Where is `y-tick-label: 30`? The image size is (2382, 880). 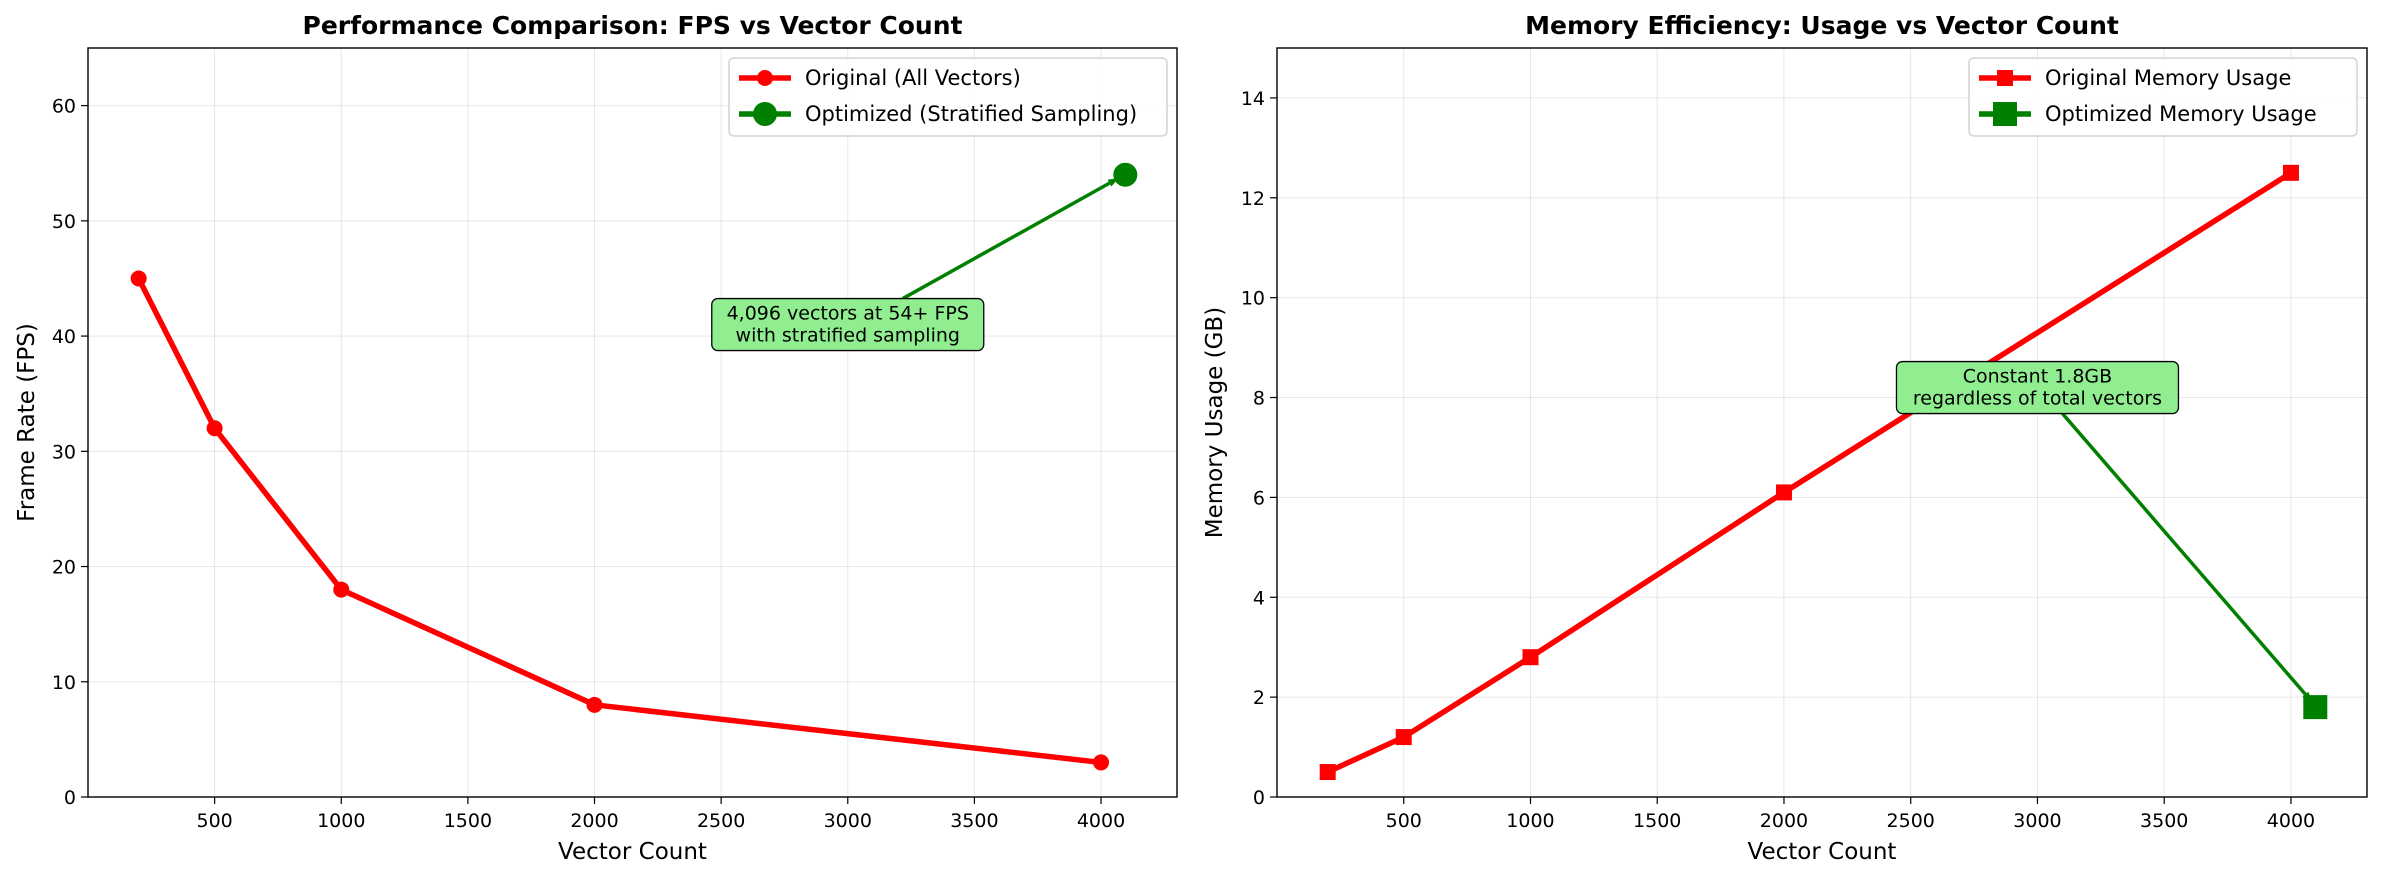 y-tick-label: 30 is located at coordinates (64, 452).